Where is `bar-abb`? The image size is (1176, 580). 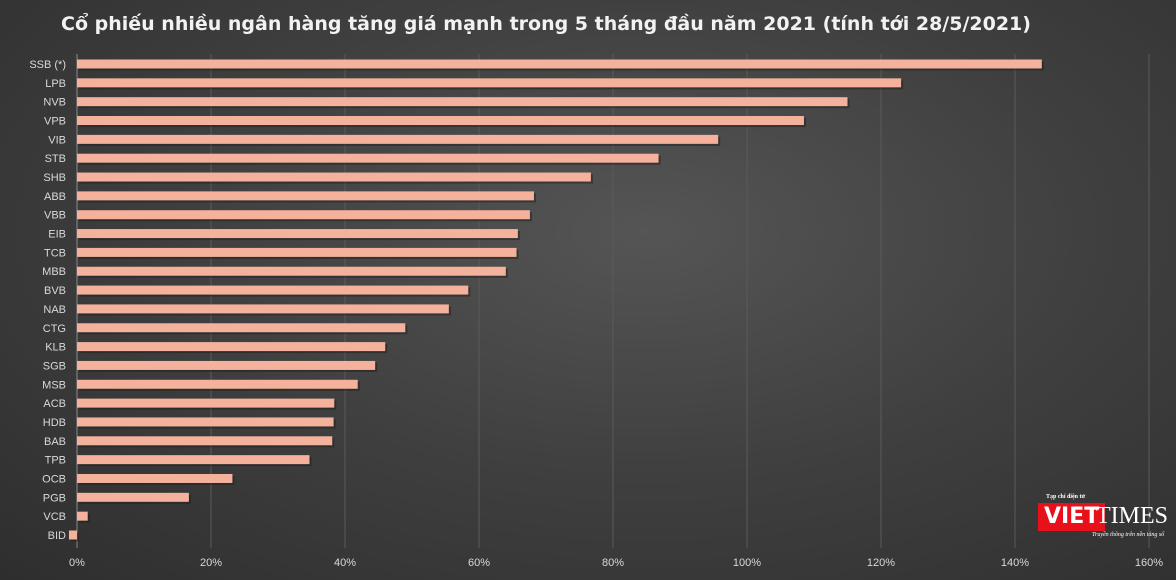 bar-abb is located at coordinates (305, 196).